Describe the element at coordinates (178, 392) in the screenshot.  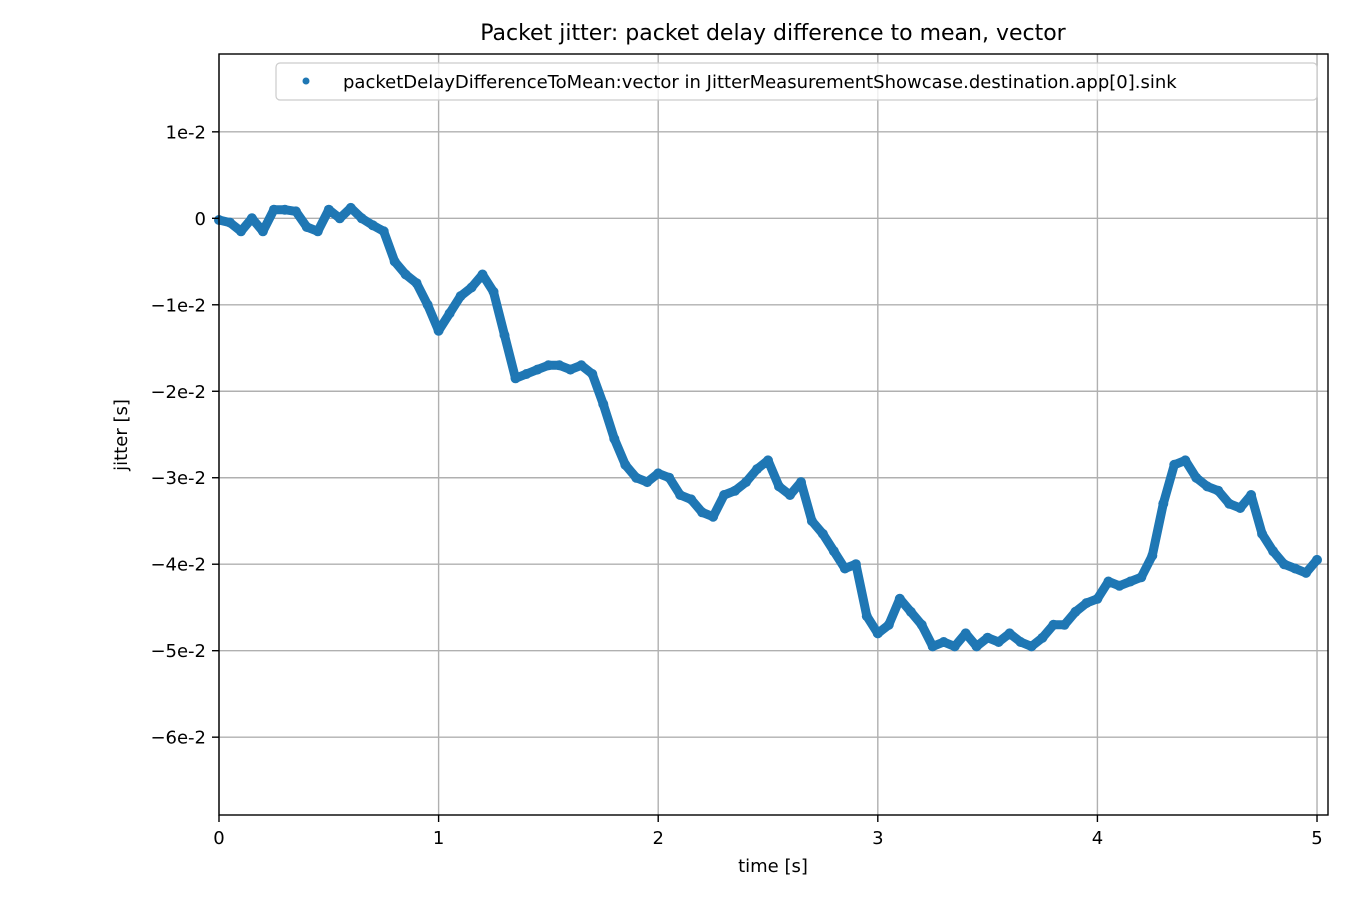
I see `y-tick-label: −2e-2` at that location.